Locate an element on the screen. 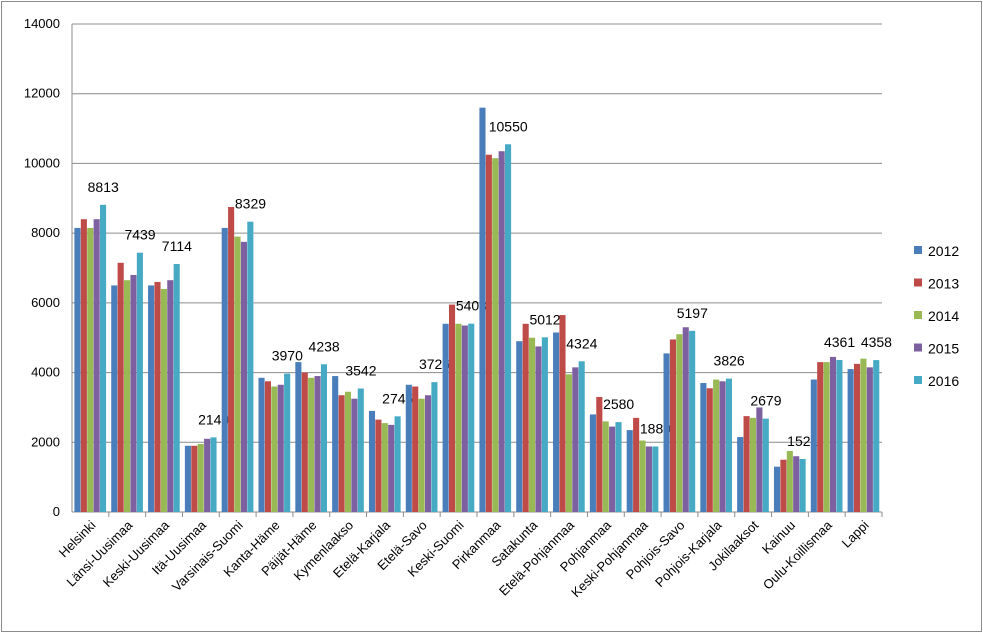 The width and height of the screenshot is (983, 633). legend-swatch-2014 is located at coordinates (918, 315).